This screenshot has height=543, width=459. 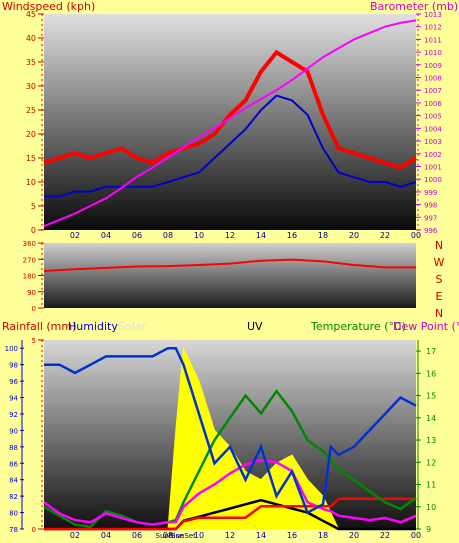 What do you see at coordinates (430, 218) in the screenshot?
I see `barometer-tick-label: 997` at bounding box center [430, 218].